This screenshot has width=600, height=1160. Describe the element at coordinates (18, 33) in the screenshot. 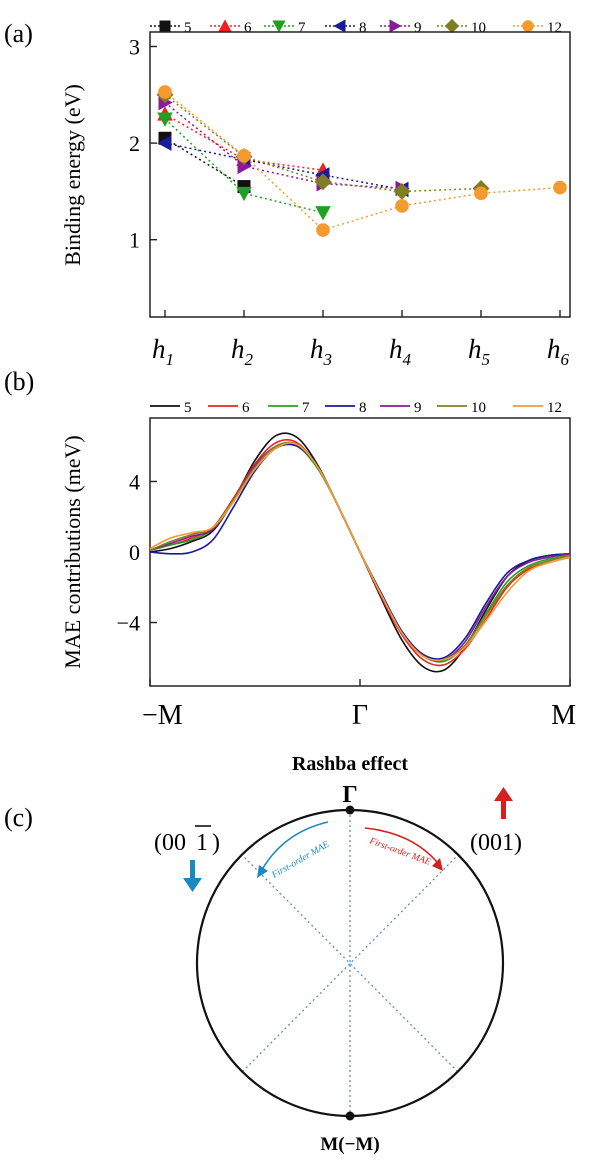

I see `panel-label-a: (a)` at that location.